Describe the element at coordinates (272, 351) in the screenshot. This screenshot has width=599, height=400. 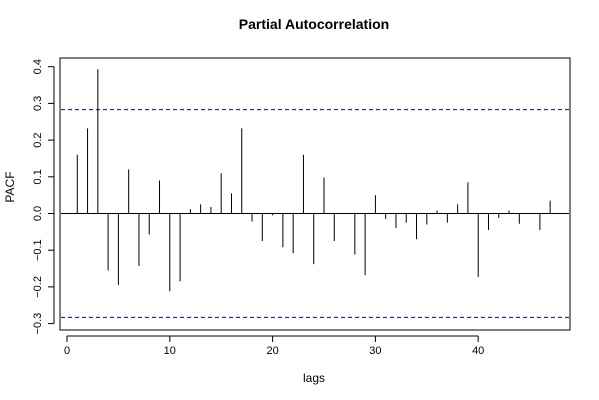
I see `x-tick-label: 20` at that location.